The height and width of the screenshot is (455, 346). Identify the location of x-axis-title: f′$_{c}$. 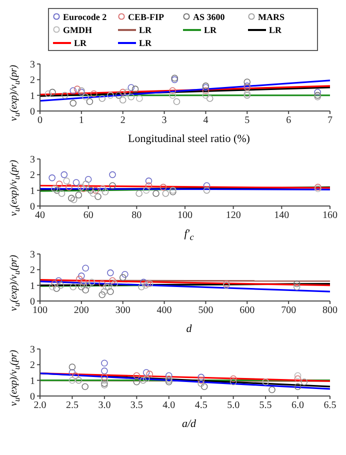
(189, 235).